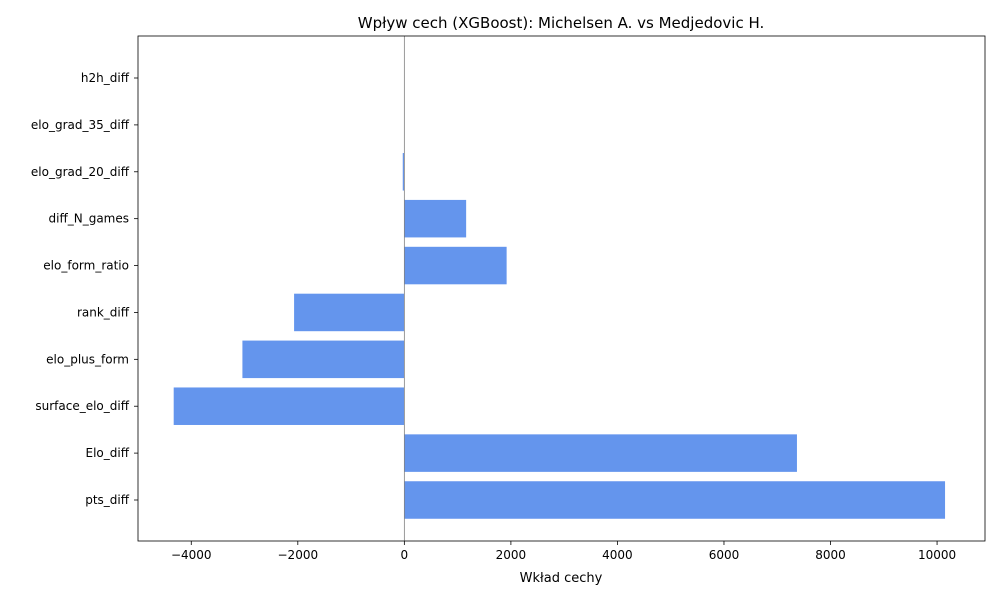 The image size is (1000, 600). Describe the element at coordinates (617, 555) in the screenshot. I see `x-tick-label: 4000` at that location.